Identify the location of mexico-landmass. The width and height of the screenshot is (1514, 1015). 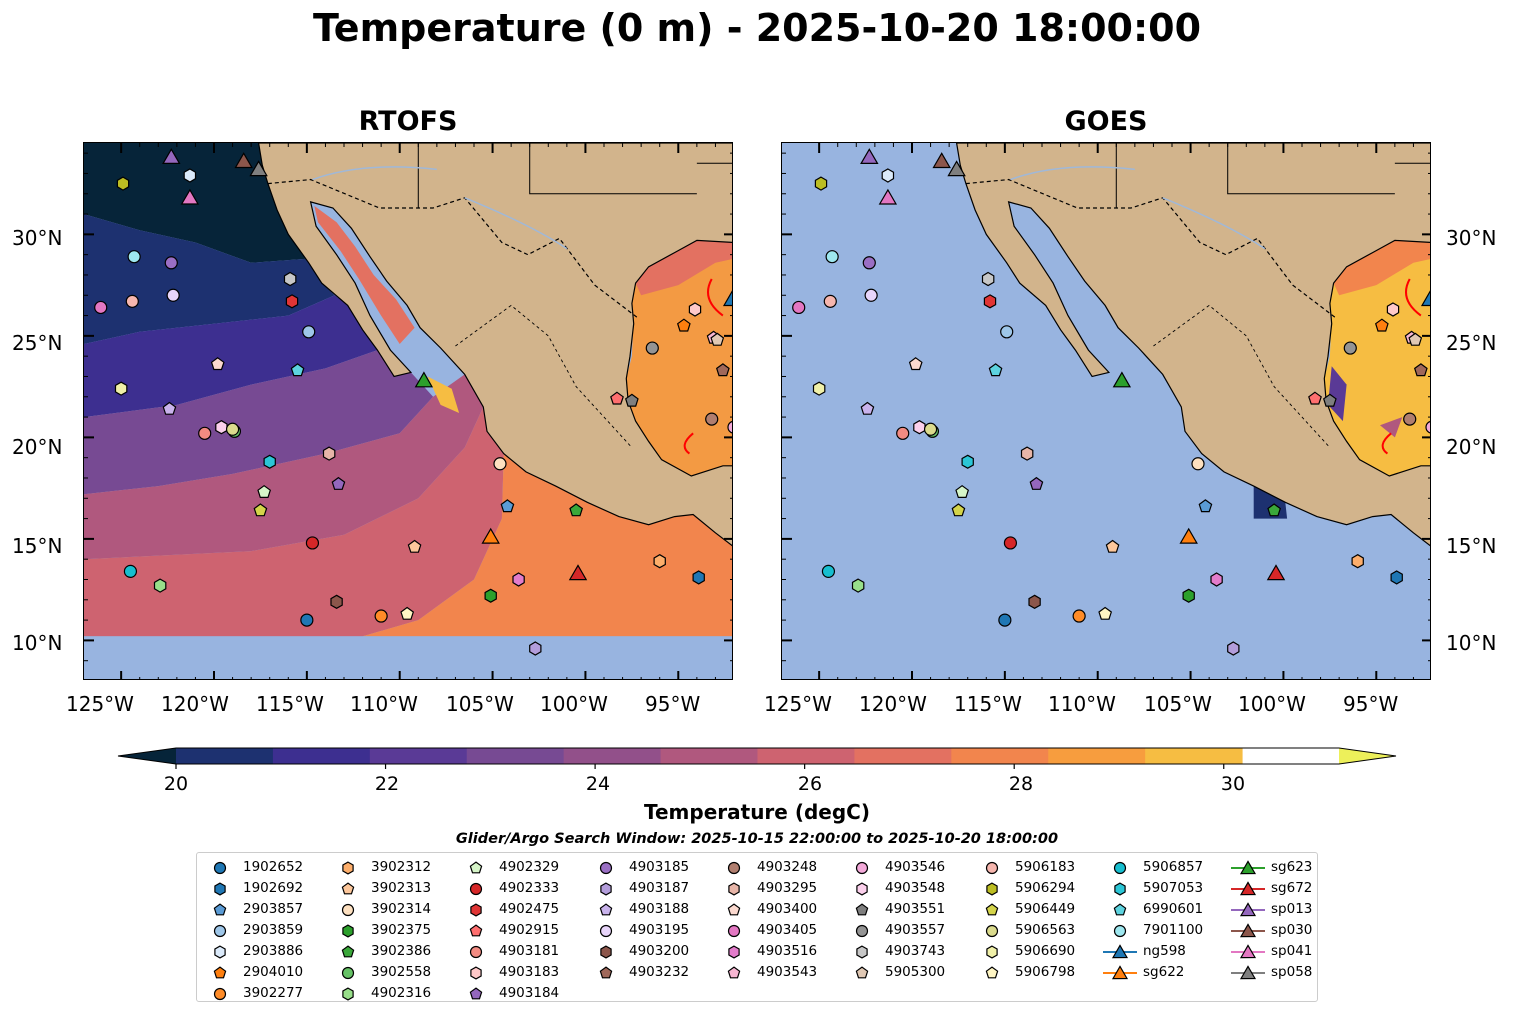
(494, 345).